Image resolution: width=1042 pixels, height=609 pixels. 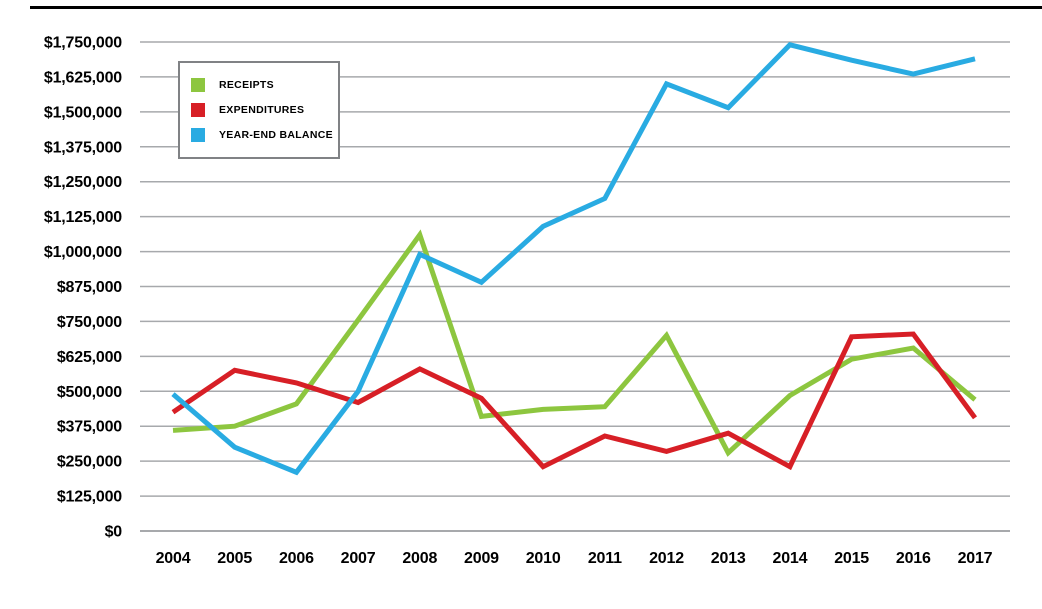 I want to click on legend-label-expenditures: EXPENDITURES, so click(x=262, y=110).